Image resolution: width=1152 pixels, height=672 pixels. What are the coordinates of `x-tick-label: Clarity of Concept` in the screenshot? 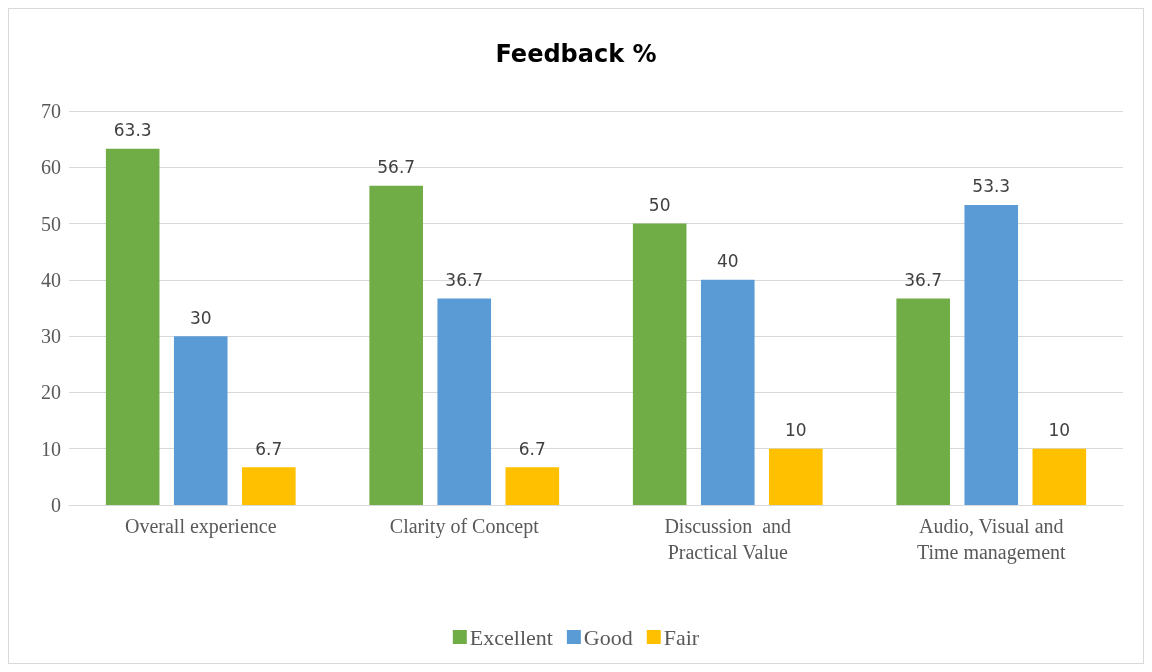 It's located at (464, 526).